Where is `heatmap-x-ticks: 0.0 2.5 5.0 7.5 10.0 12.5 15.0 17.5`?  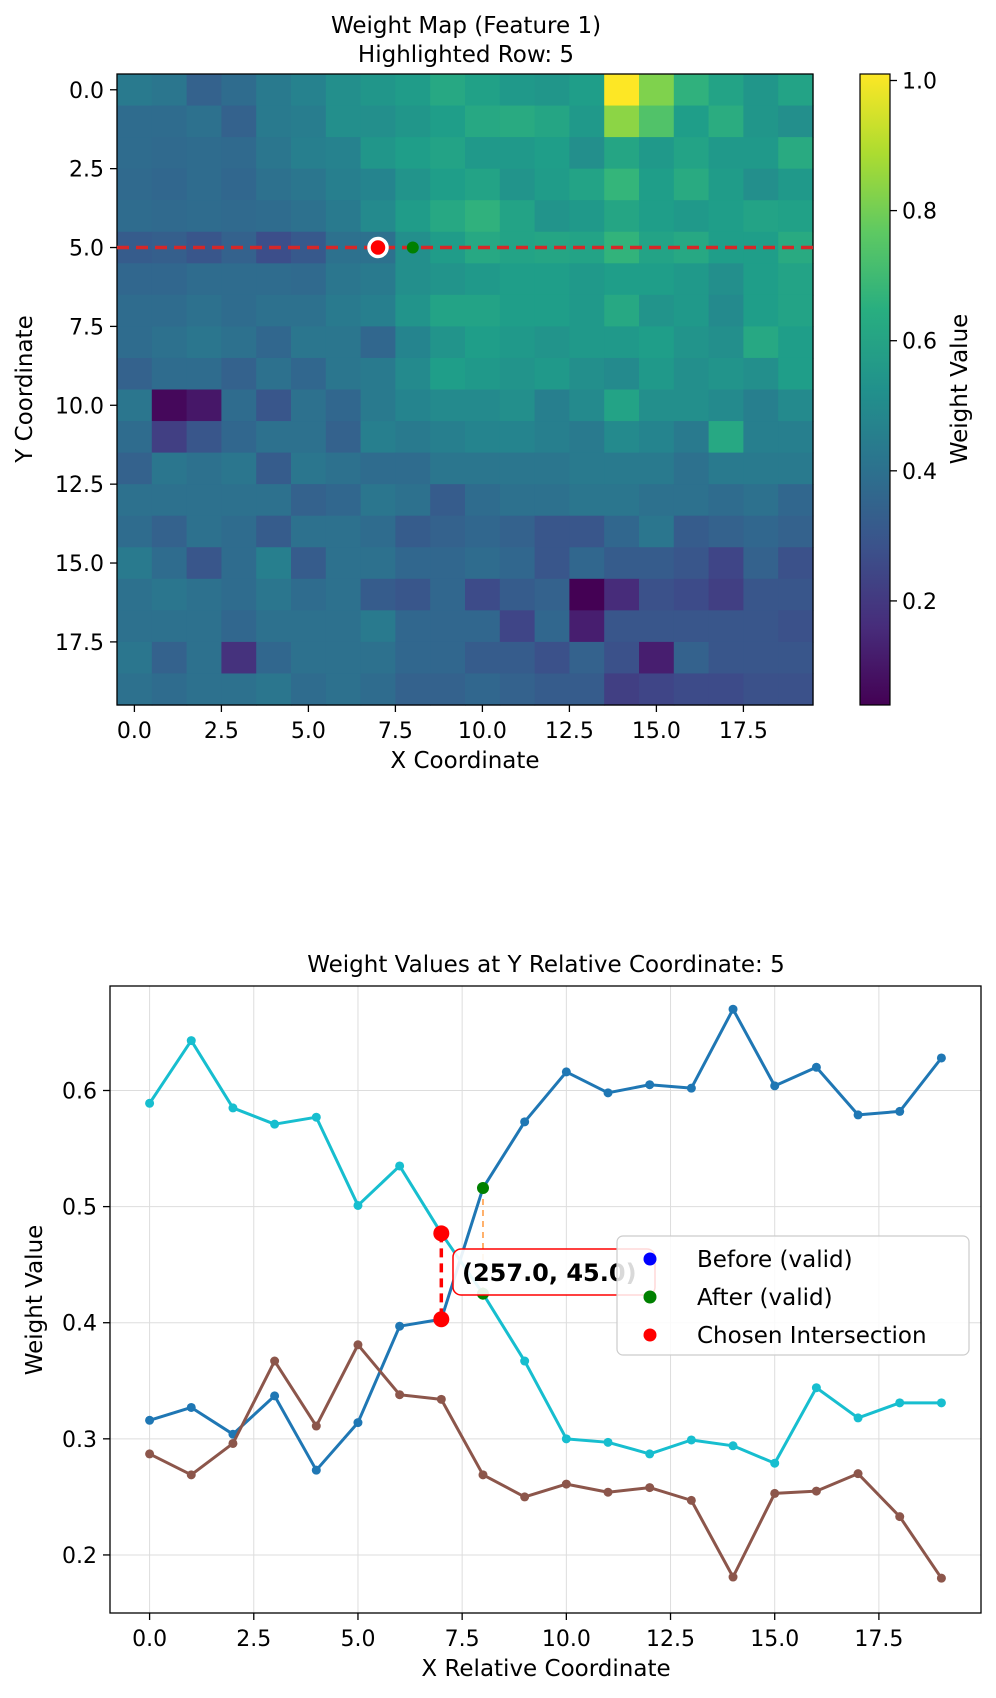
heatmap-x-ticks: 0.0 2.5 5.0 7.5 10.0 12.5 15.0 17.5 is located at coordinates (442, 724).